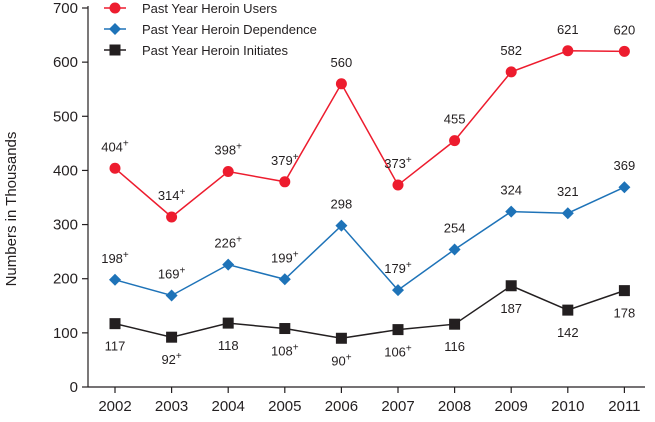 The image size is (655, 422). What do you see at coordinates (114, 406) in the screenshot?
I see `x-tick-label: 2002` at bounding box center [114, 406].